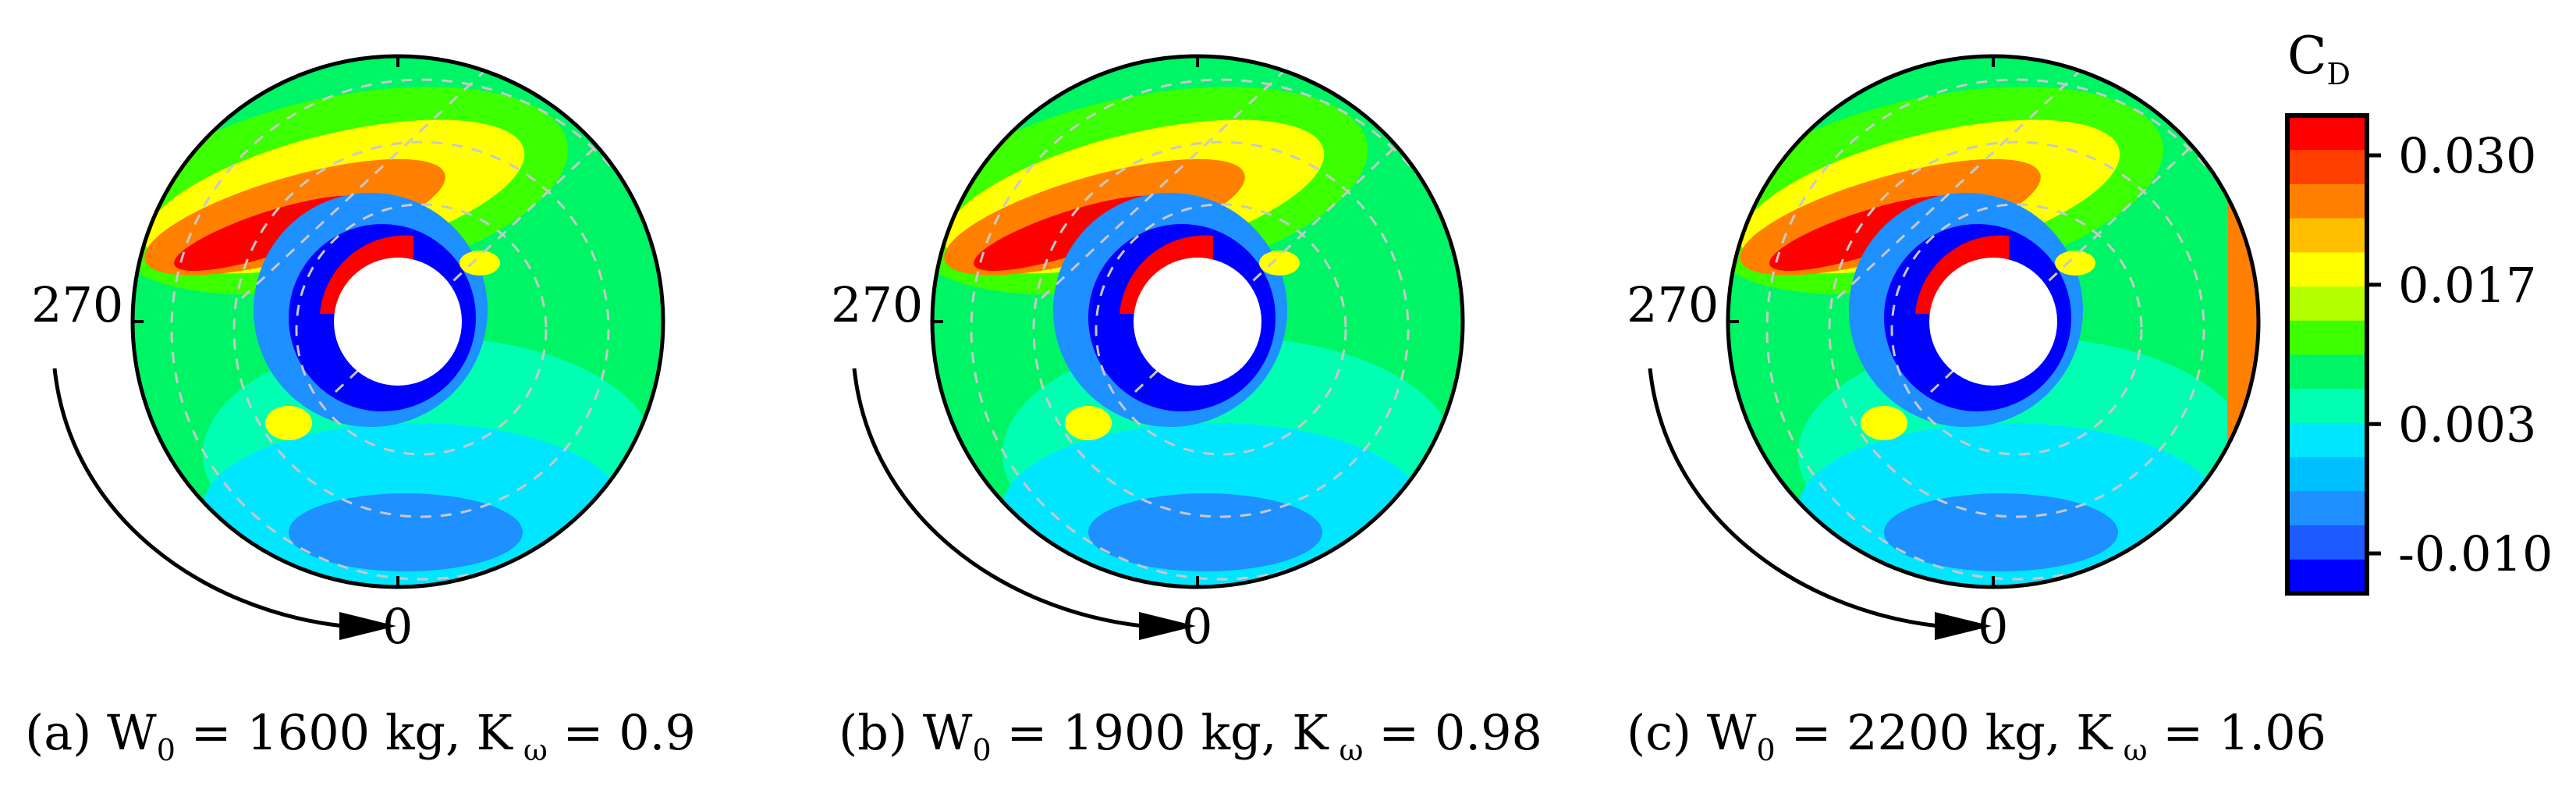 This screenshot has height=804, width=2576. Describe the element at coordinates (2467, 285) in the screenshot. I see `colorbar-tick-label: 0.017` at that location.